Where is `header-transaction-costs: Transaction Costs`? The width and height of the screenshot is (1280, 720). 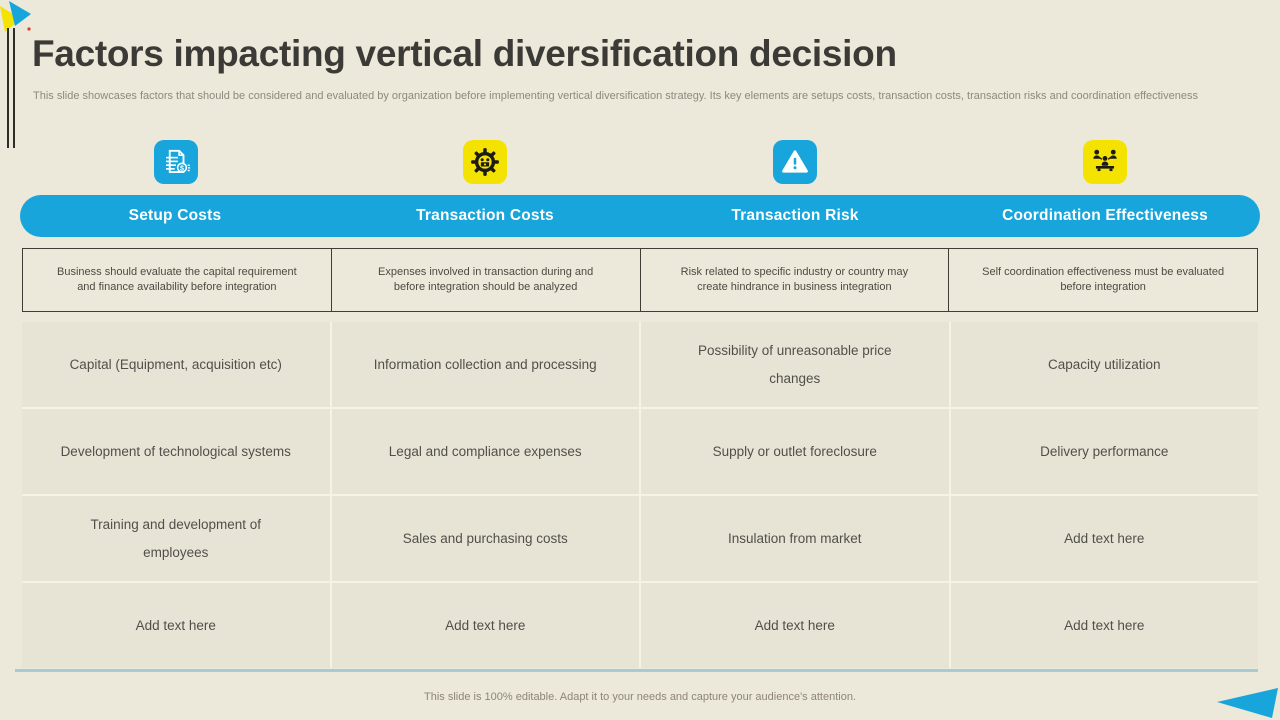 header-transaction-costs: Transaction Costs is located at coordinates (485, 215).